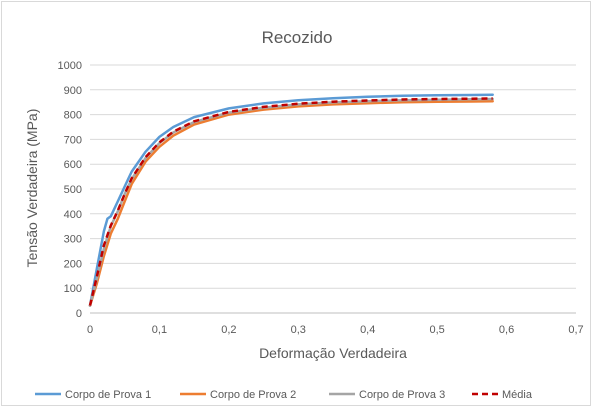 The width and height of the screenshot is (593, 412). I want to click on y-tick-label: 500, so click(73, 190).